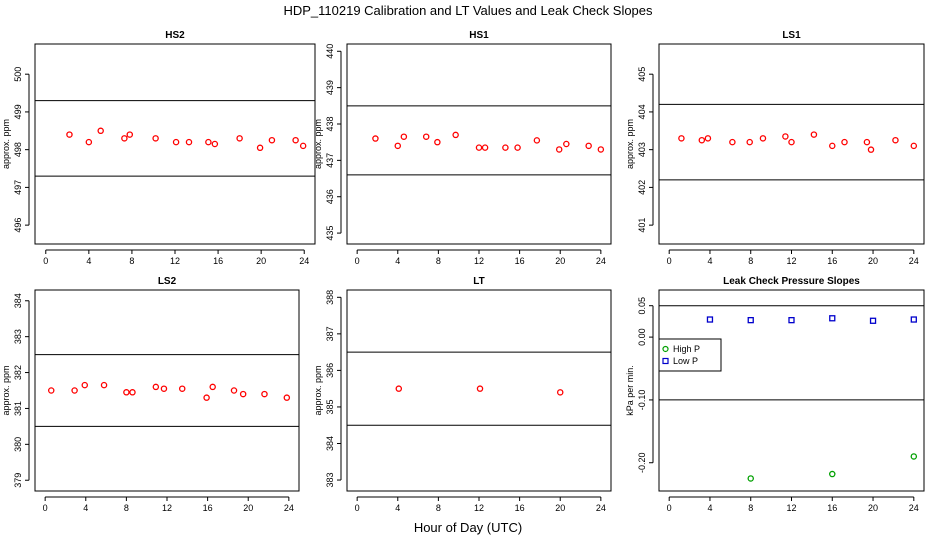  I want to click on y-tick-label: 499, so click(18, 111).